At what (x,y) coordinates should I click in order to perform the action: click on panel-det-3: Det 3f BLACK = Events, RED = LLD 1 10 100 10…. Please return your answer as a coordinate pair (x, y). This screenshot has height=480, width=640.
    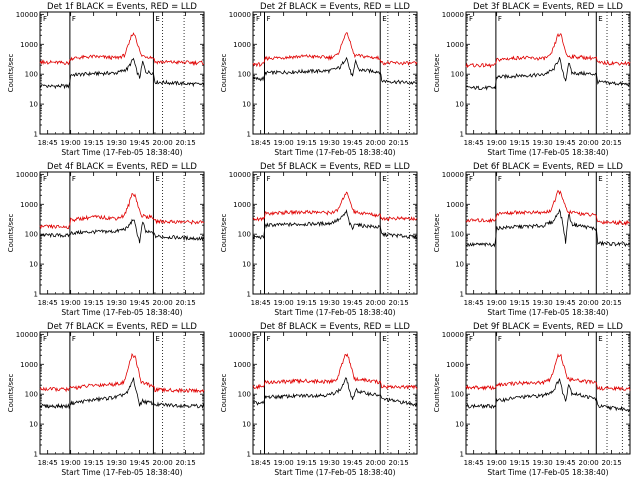
    Looking at the image, I should click on (532, 79).